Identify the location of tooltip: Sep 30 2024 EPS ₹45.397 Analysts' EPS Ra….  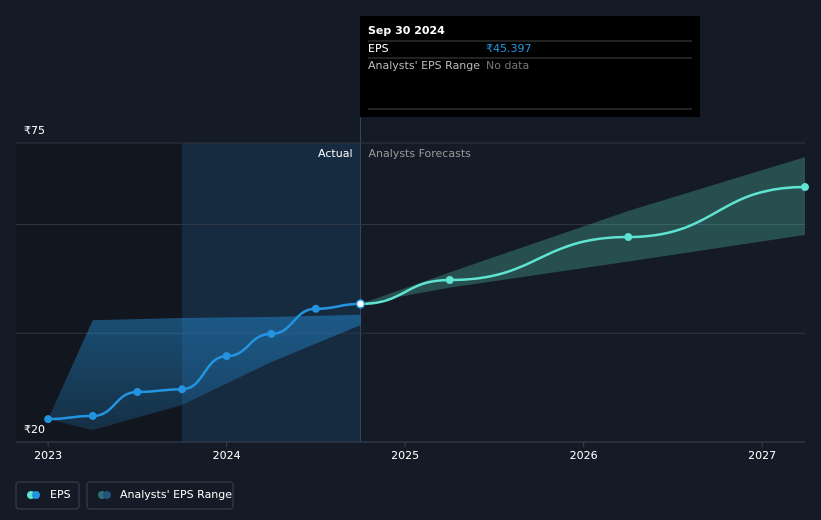
(530, 66).